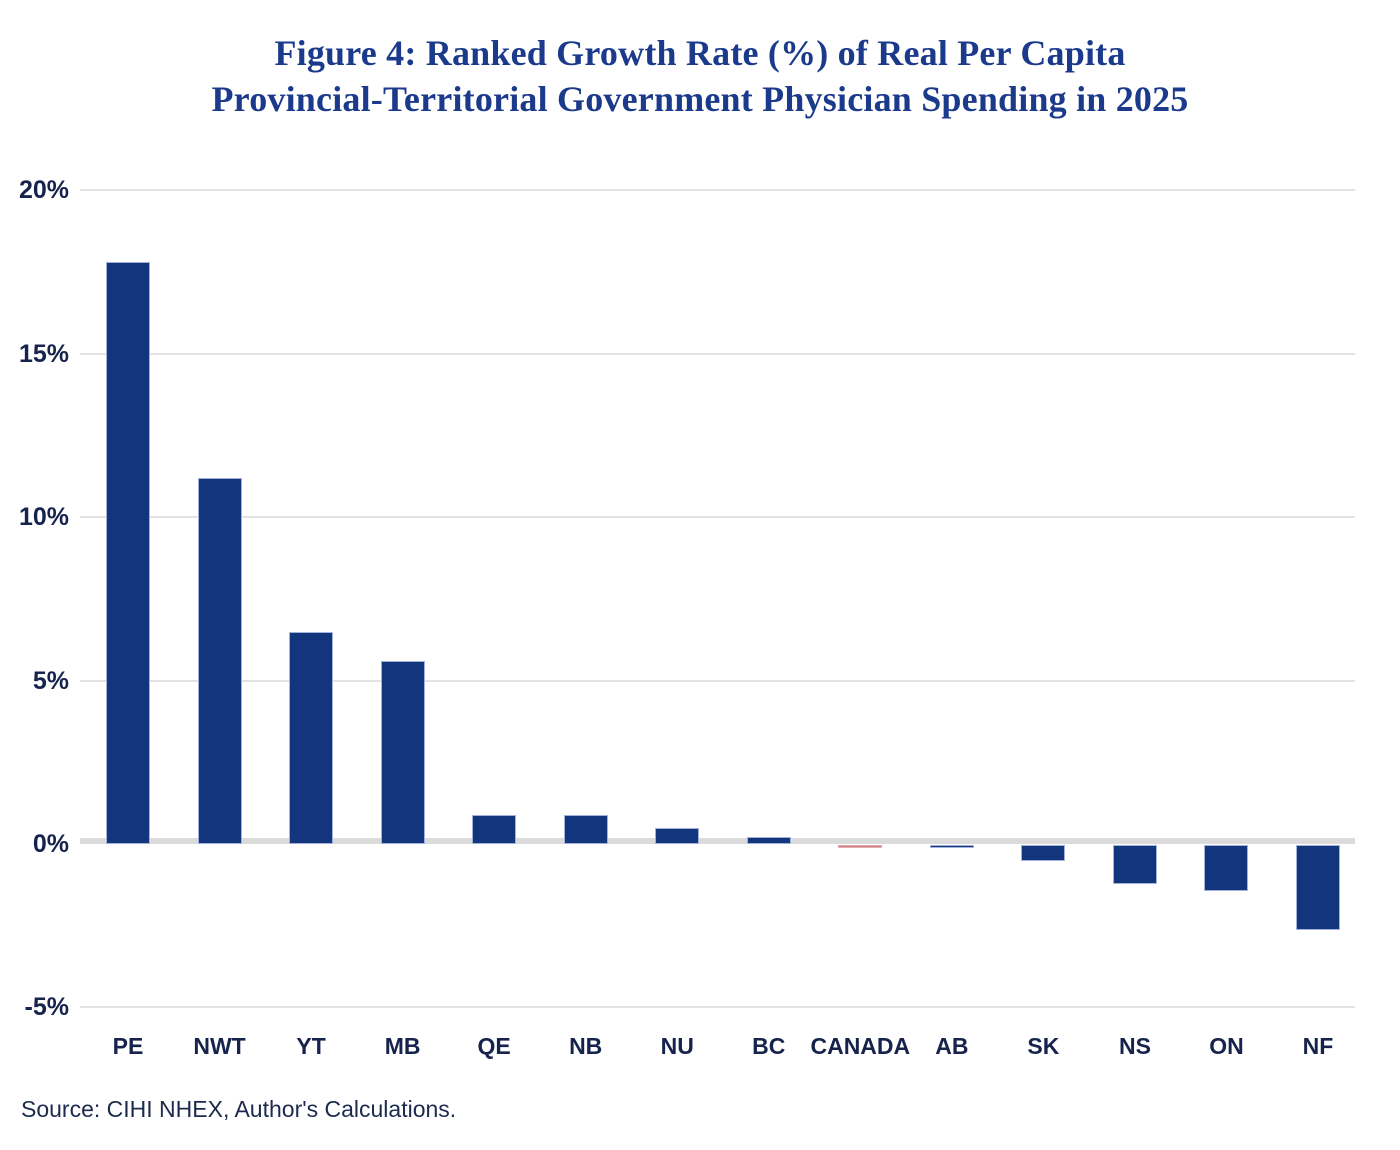 The height and width of the screenshot is (1150, 1400). Describe the element at coordinates (311, 737) in the screenshot. I see `bar-yt` at that location.